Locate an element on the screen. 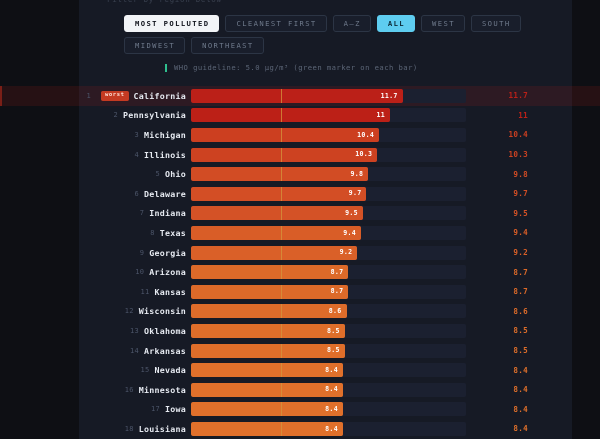  row-rank: 6 is located at coordinates (137, 193).